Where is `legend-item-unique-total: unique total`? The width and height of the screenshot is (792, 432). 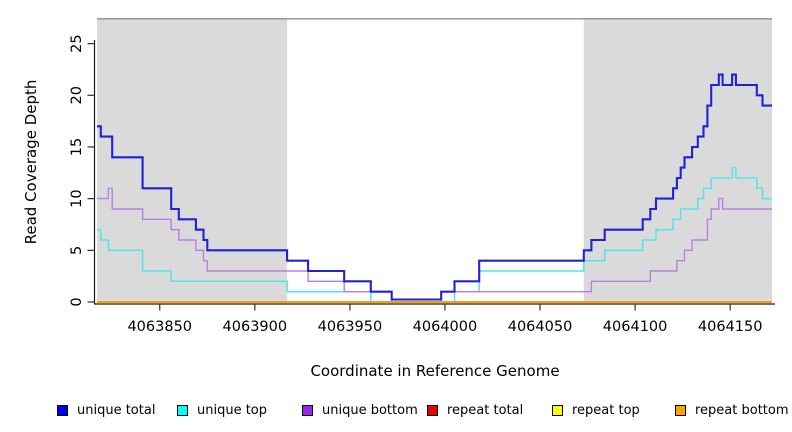
legend-item-unique-total: unique total is located at coordinates (106, 410).